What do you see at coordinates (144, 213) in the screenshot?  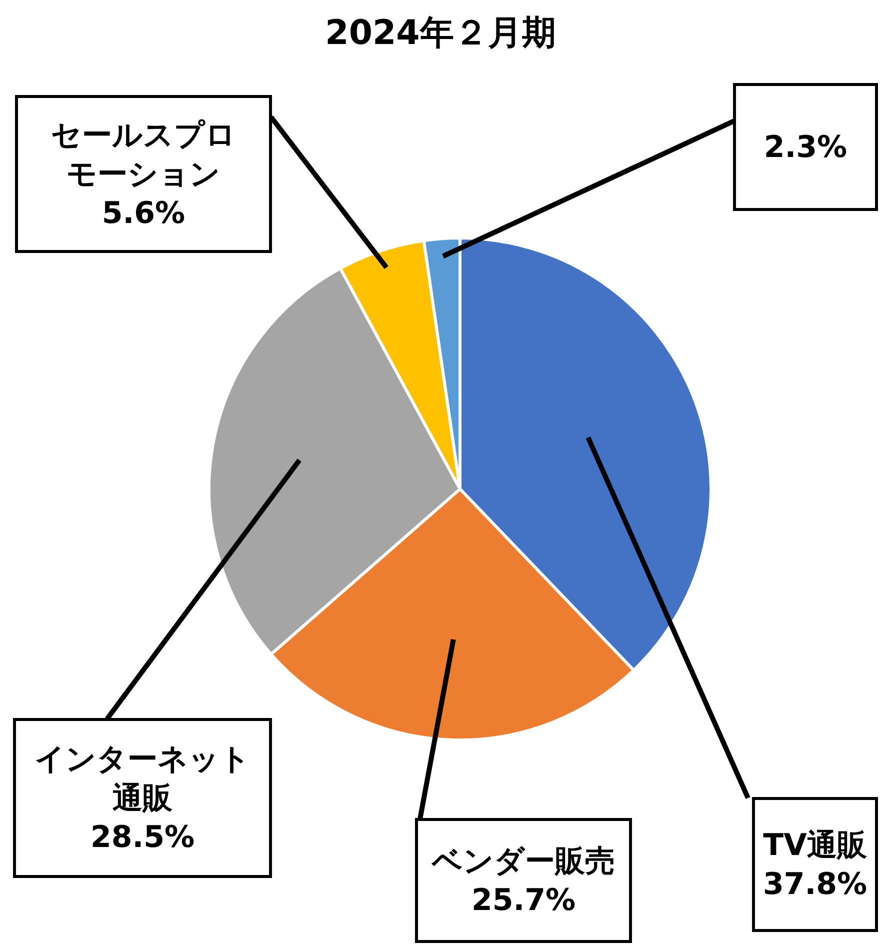 I see `data-label: 5.6%` at bounding box center [144, 213].